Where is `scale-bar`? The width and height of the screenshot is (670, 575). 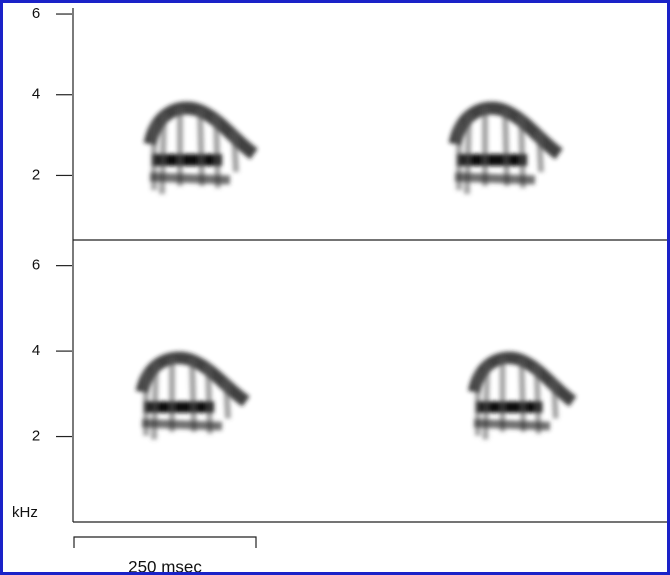 scale-bar is located at coordinates (165, 542).